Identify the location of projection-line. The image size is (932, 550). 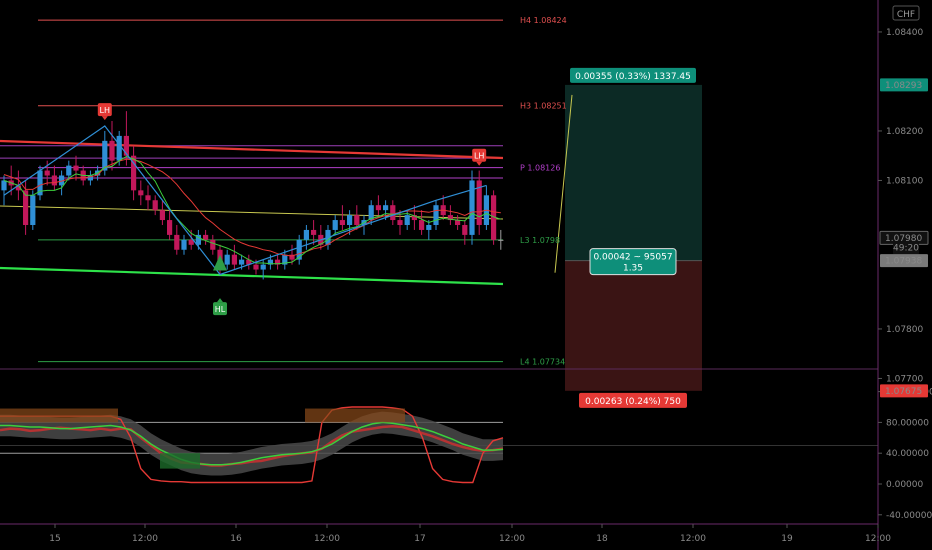
(563, 183).